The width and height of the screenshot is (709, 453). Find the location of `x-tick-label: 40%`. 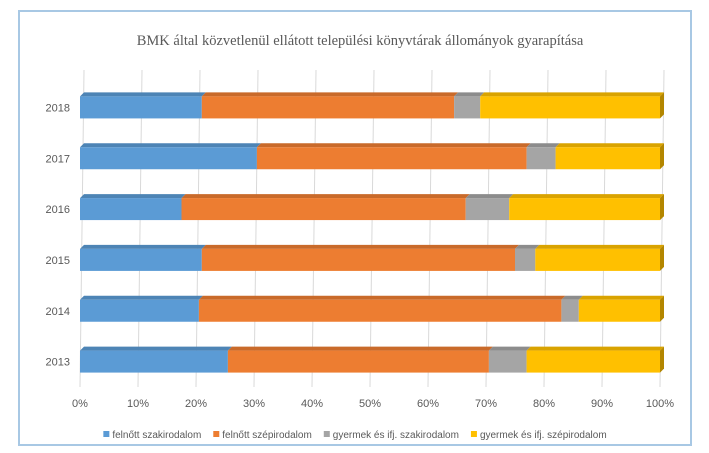

x-tick-label: 40% is located at coordinates (312, 404).